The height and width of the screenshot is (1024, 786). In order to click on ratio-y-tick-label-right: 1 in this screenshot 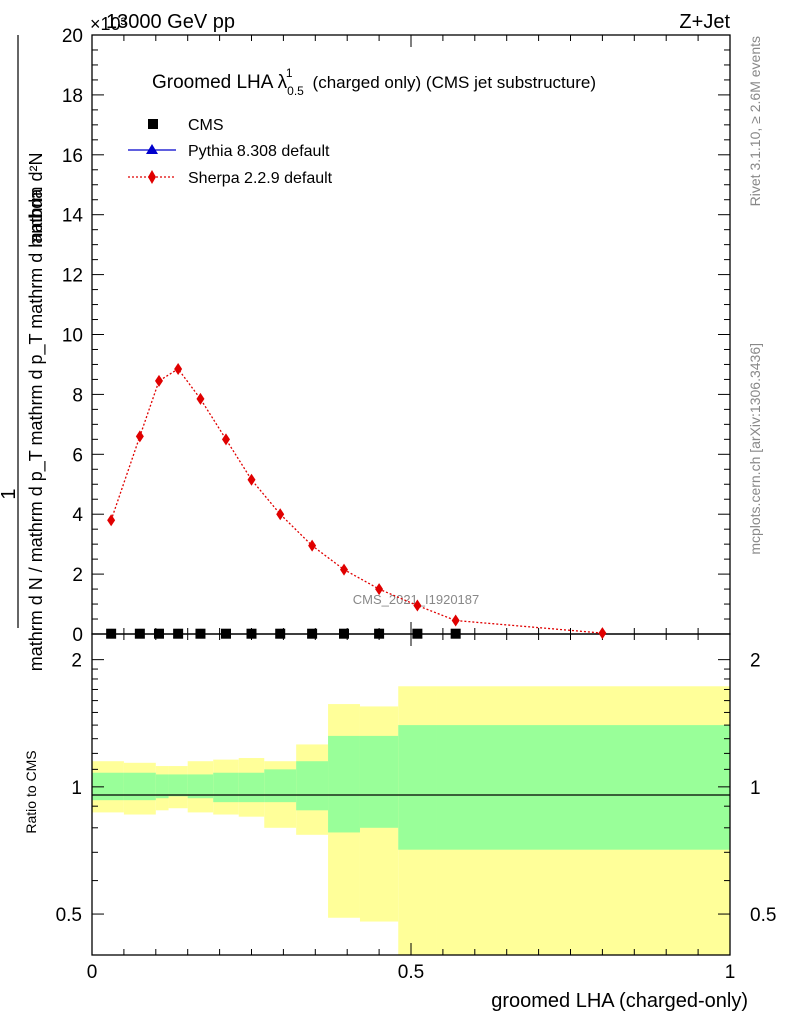, I will do `click(755, 788)`.